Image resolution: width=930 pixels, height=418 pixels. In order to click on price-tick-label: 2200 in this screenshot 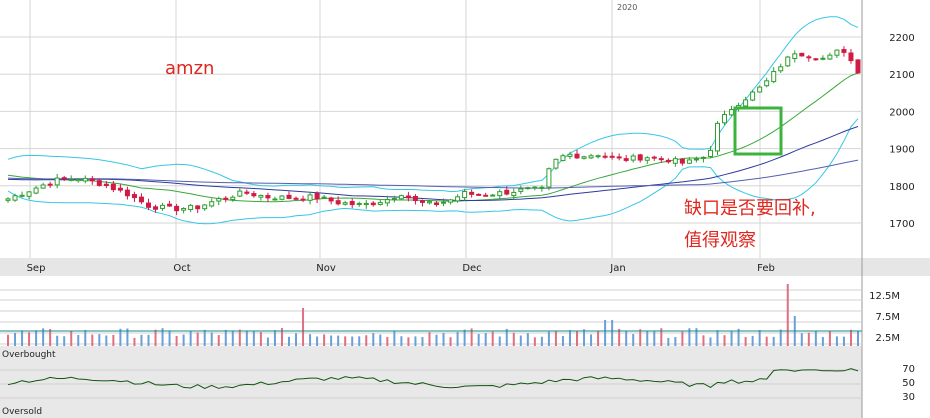, I will do `click(901, 38)`.